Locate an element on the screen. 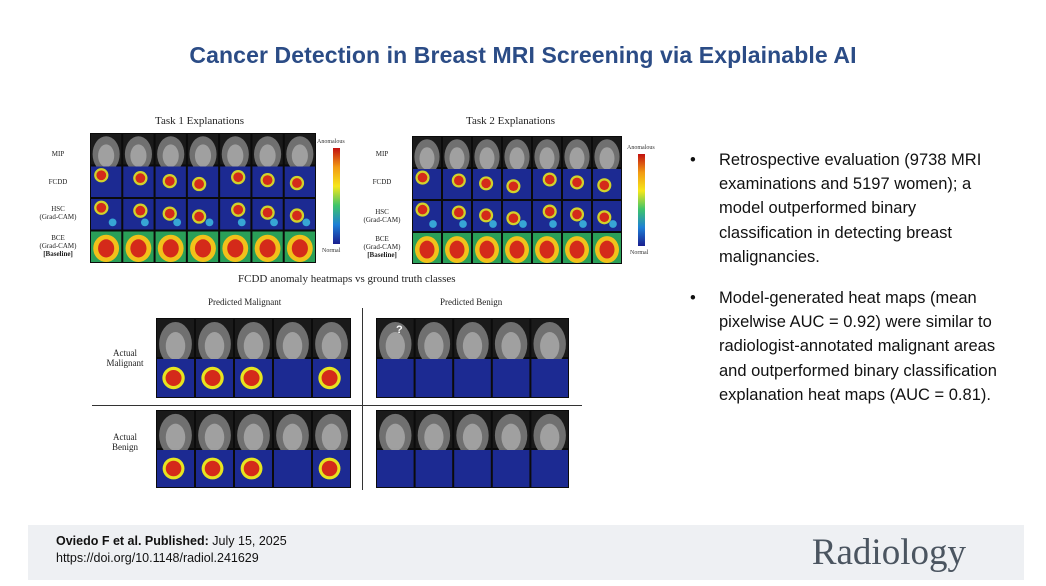 The image size is (1046, 586). actual-malignant-label: Actual Malignant is located at coordinates (125, 358).